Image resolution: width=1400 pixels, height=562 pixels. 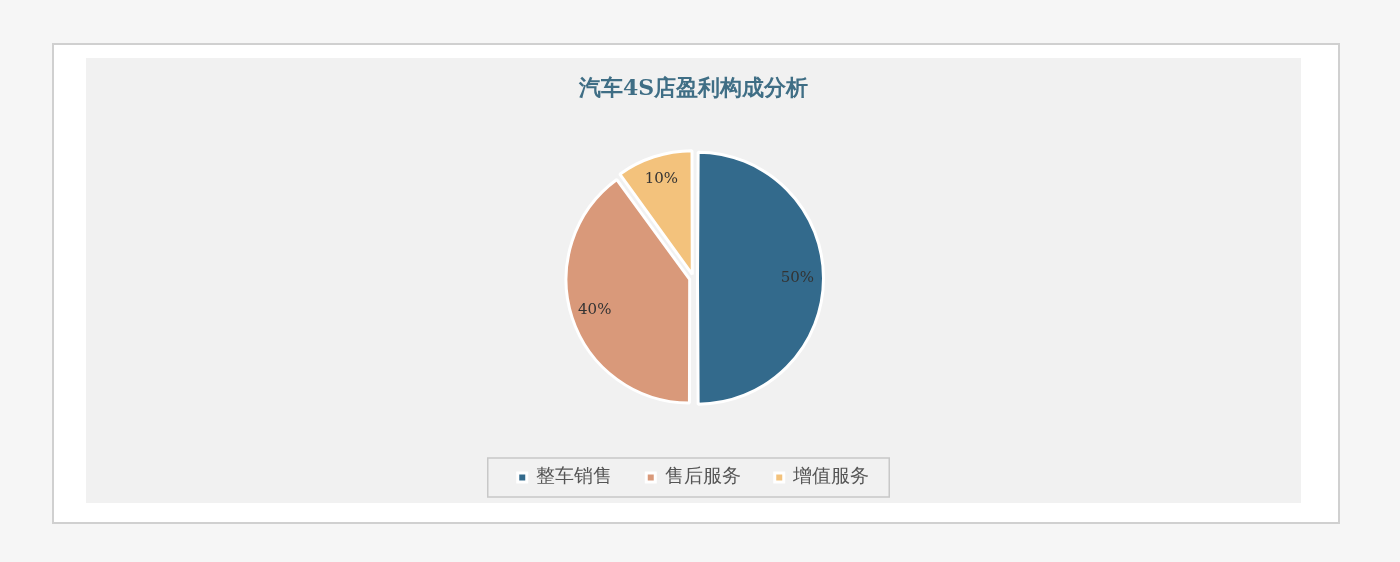 I want to click on data-label: 40%, so click(x=595, y=309).